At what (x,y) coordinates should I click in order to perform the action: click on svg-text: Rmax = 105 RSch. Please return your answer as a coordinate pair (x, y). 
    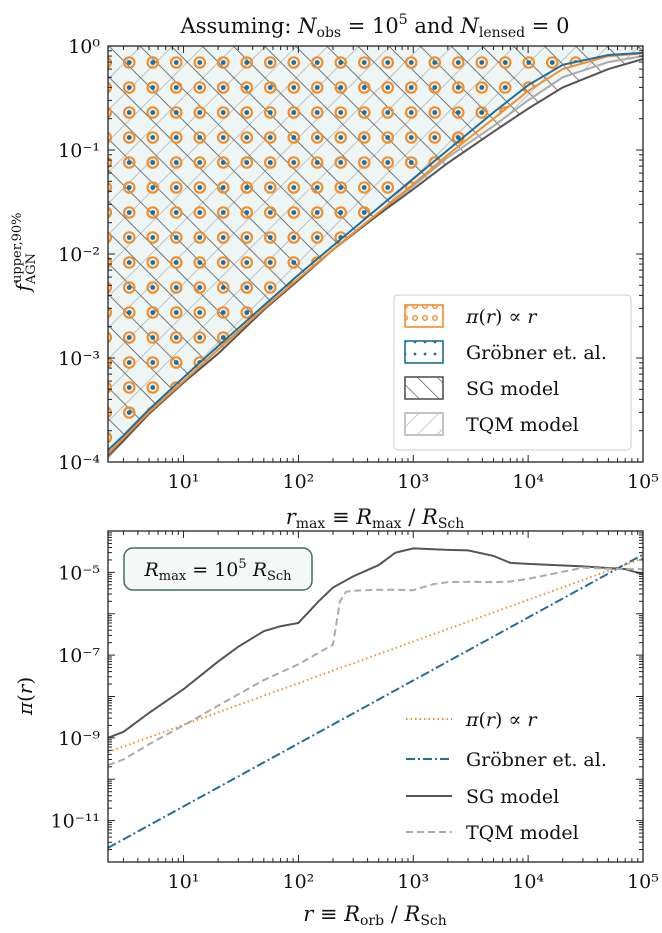
    Looking at the image, I should click on (217, 570).